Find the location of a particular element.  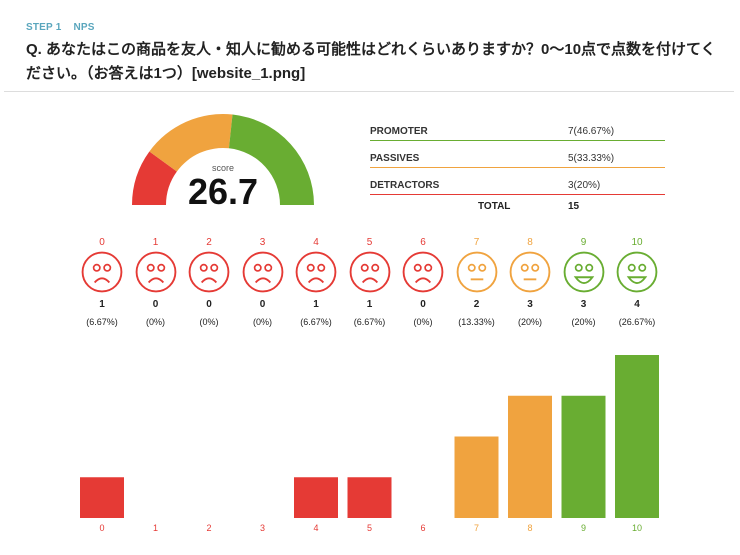

score-label: score is located at coordinates (222, 168).